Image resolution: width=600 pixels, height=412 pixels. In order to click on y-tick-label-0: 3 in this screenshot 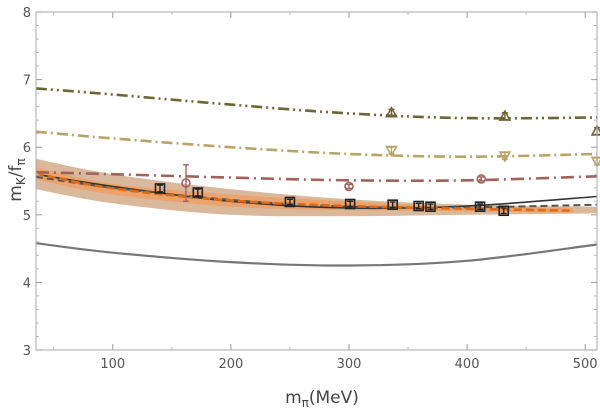, I will do `click(27, 351)`.